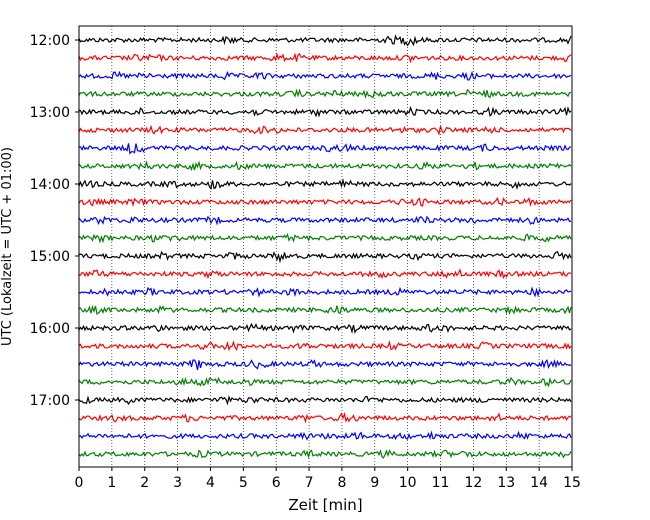  Describe the element at coordinates (54, 221) in the screenshot. I see `y-axis-ticks: 12:00 13:00 14:00 15:00 16:00 17:00` at that location.